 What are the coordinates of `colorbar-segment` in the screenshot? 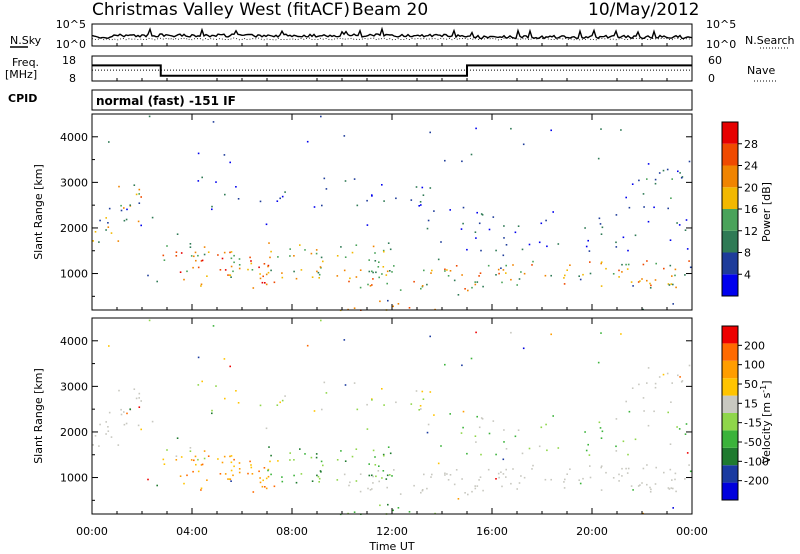 It's located at (730, 285).